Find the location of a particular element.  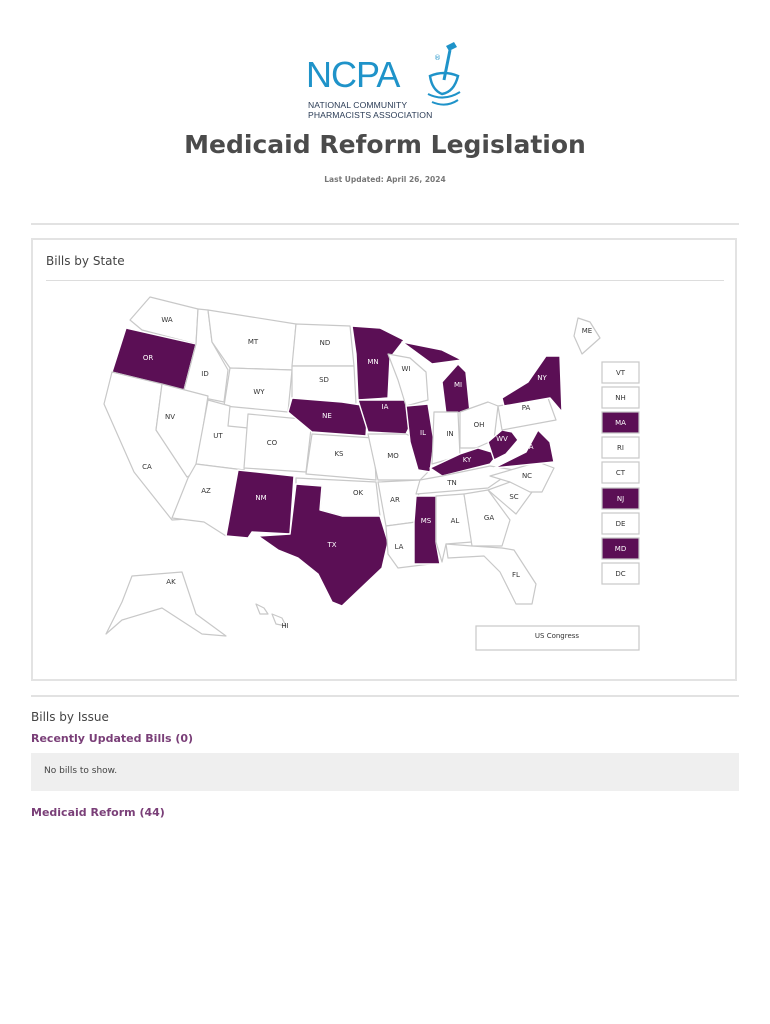

state-mn is located at coordinates (378, 363).